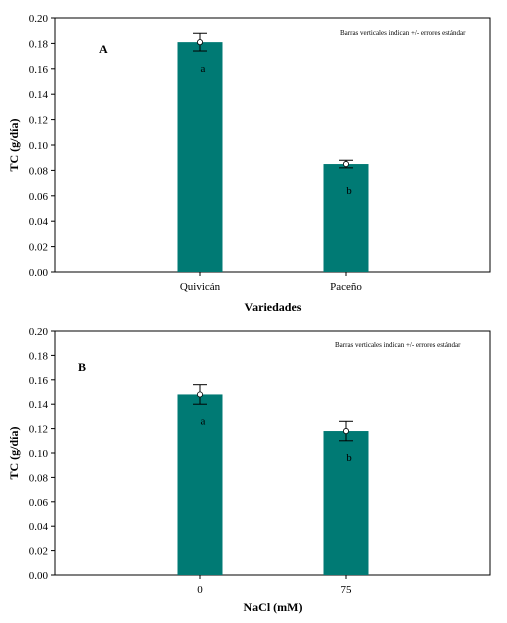  What do you see at coordinates (39, 405) in the screenshot?
I see `panel-b-ytick-label: 0.14` at bounding box center [39, 405].